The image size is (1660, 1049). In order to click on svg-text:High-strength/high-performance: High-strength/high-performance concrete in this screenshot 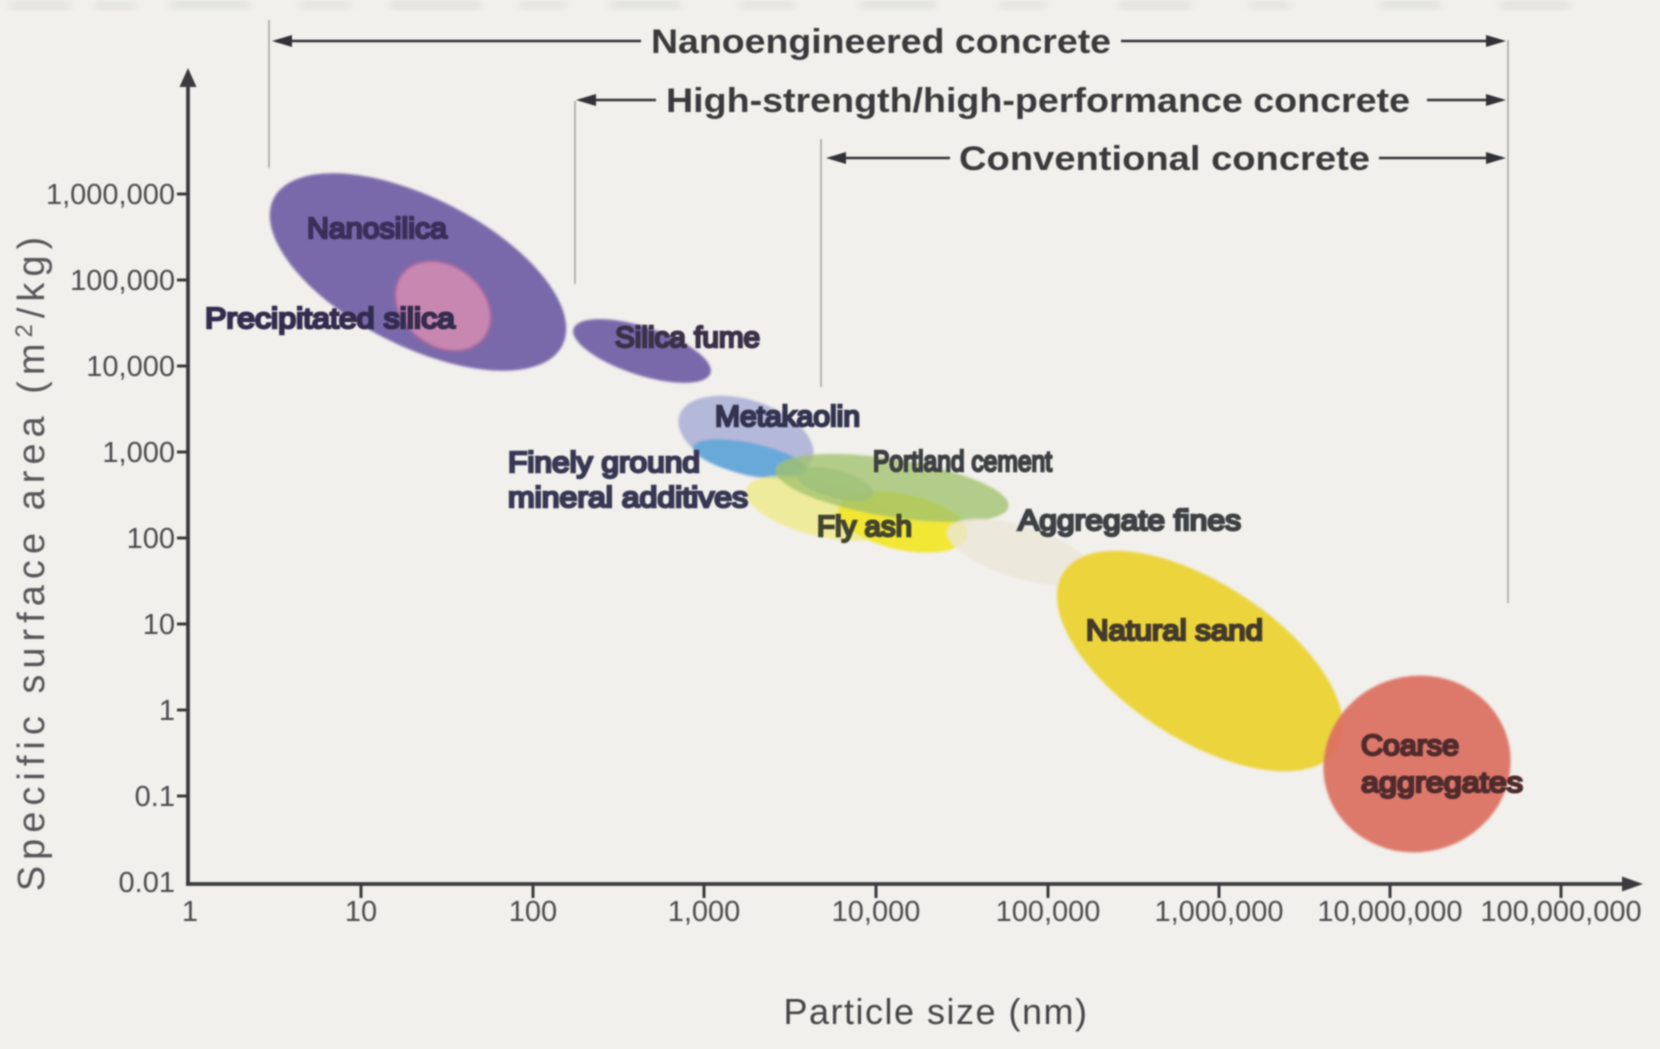, I will do `click(1038, 101)`.